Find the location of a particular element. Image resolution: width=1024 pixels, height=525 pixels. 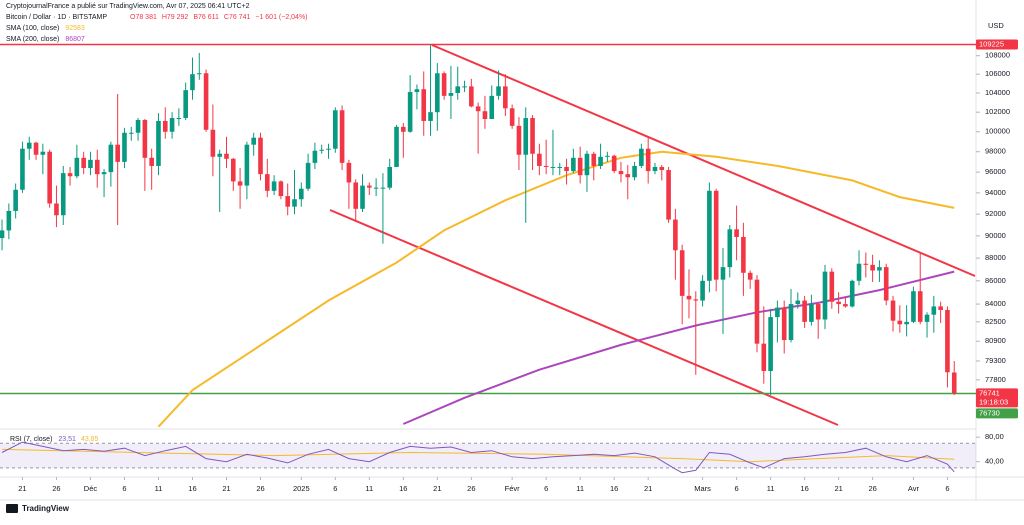

y-tick-label: 106000 is located at coordinates (997, 73).